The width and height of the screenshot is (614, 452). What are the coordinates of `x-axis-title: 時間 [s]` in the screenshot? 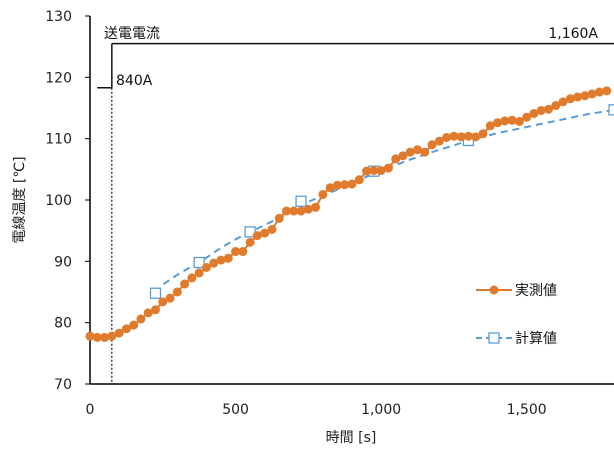 It's located at (351, 438).